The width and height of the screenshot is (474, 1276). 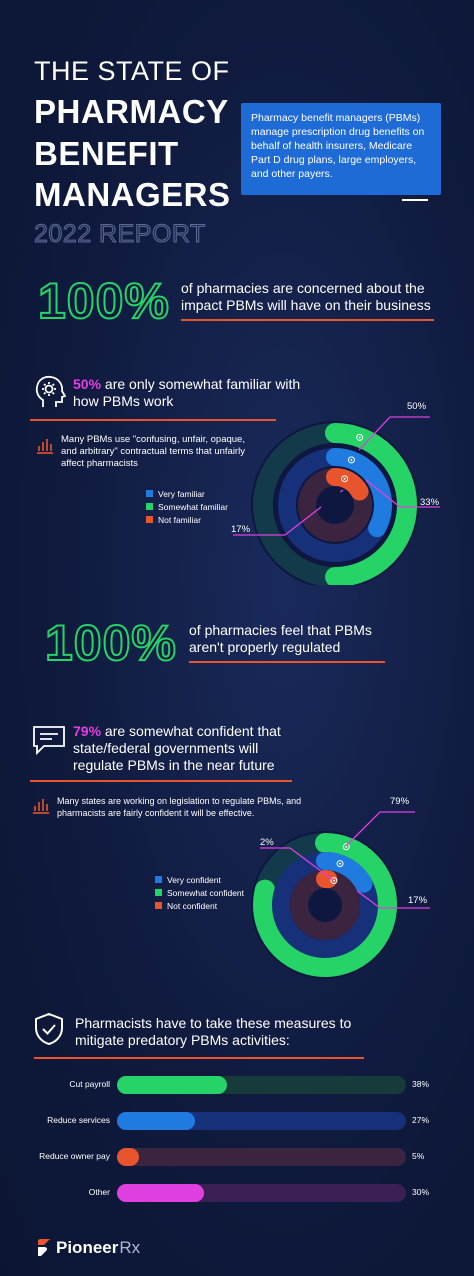 I want to click on data-label: 33%, so click(x=430, y=502).